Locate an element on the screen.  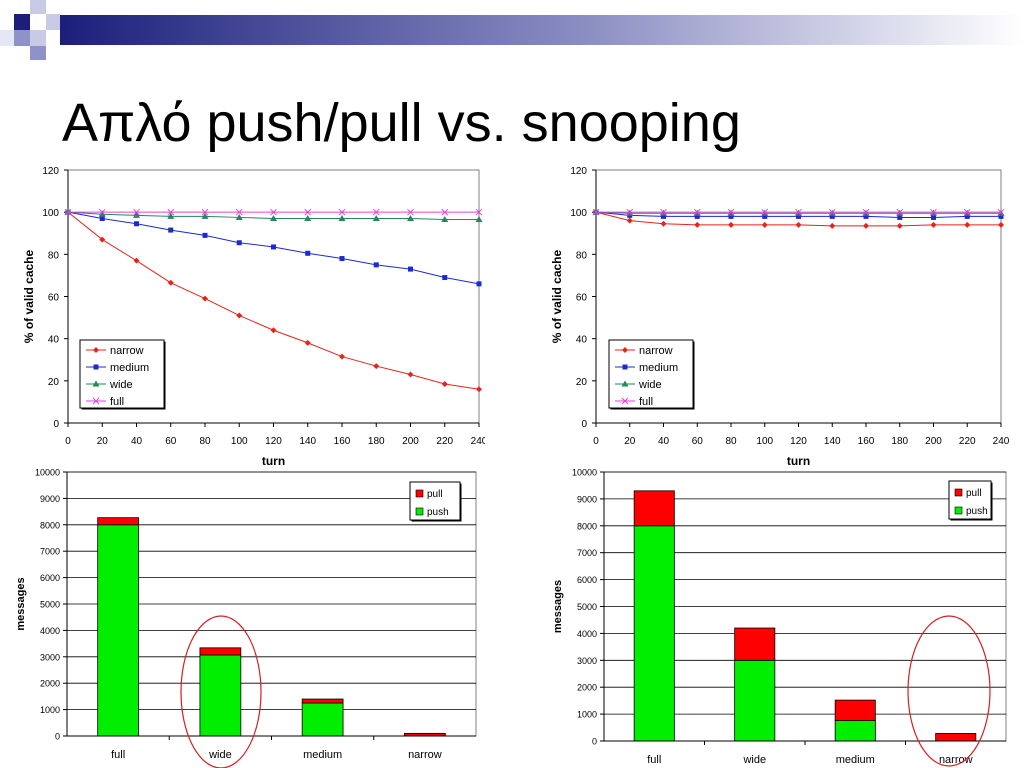
legend-label-full: full is located at coordinates (117, 402).